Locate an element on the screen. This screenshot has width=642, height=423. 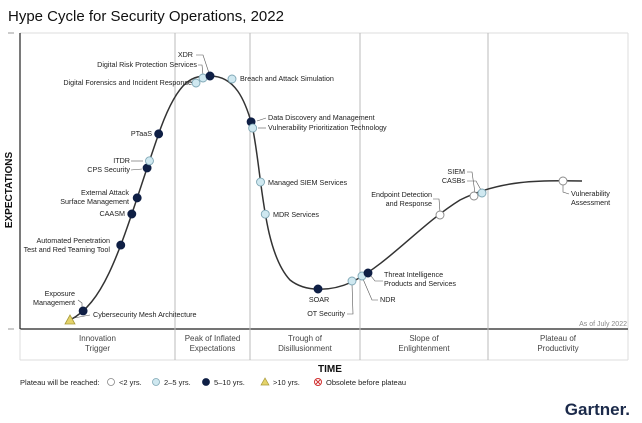
technology-label: Products and Services is located at coordinates (420, 283).